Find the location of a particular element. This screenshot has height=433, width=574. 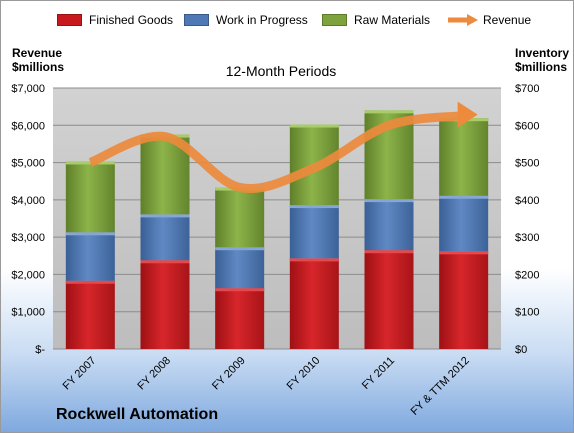

left-tick-label: $3,000 is located at coordinates (28, 238).